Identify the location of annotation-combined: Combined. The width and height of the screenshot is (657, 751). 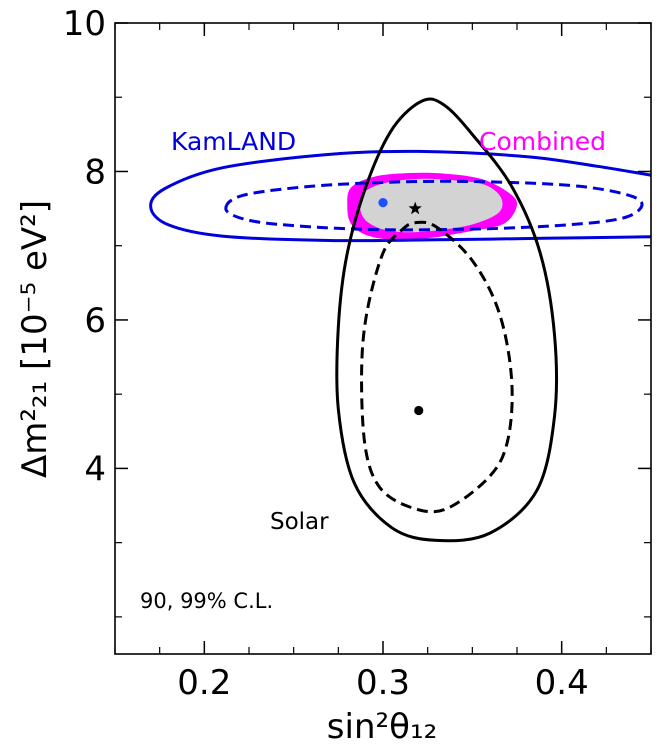
(542, 141).